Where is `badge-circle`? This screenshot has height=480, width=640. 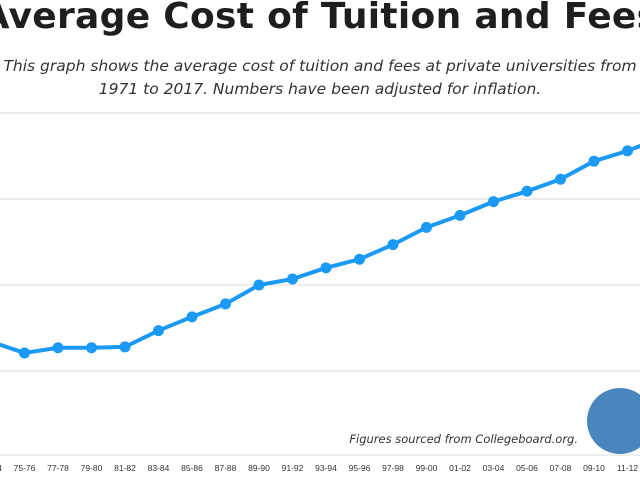 badge-circle is located at coordinates (613, 421).